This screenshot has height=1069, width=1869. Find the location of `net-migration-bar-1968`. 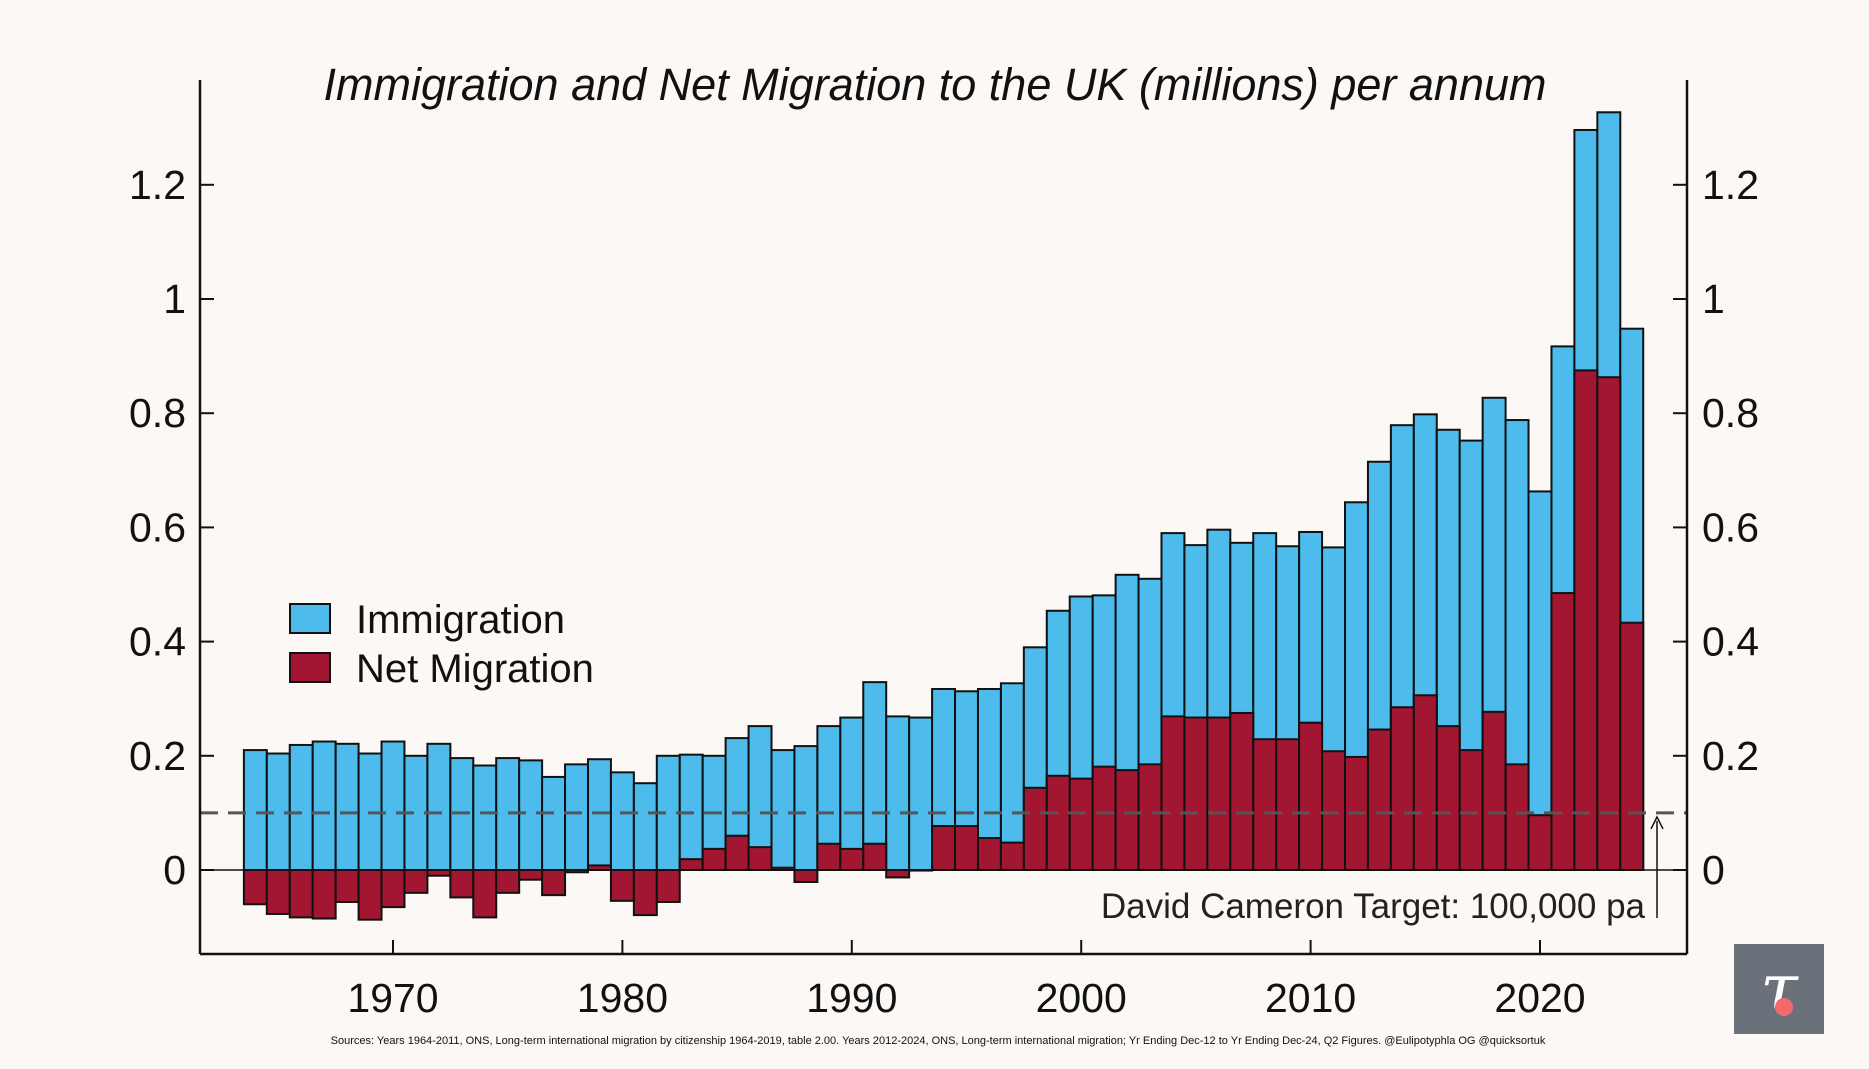

net-migration-bar-1968 is located at coordinates (347, 886).